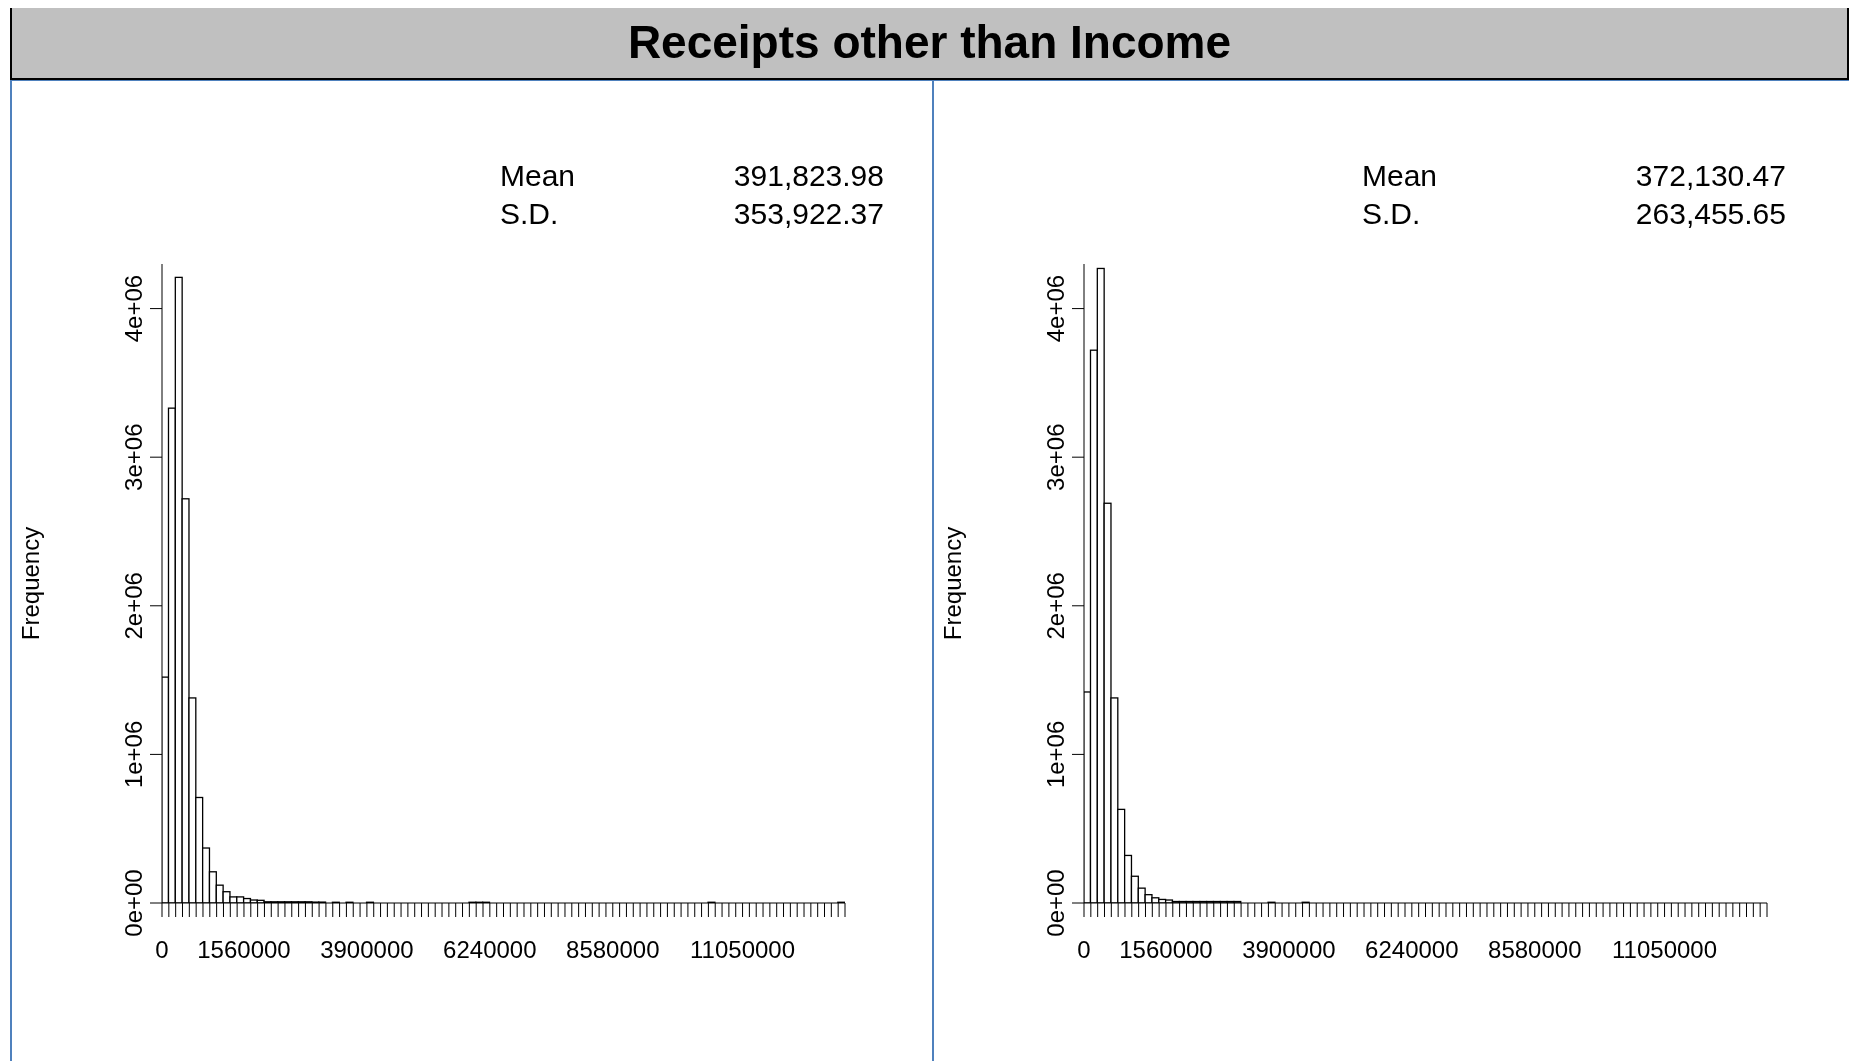  Describe the element at coordinates (808, 176) in the screenshot. I see `text: 391,823.98` at that location.